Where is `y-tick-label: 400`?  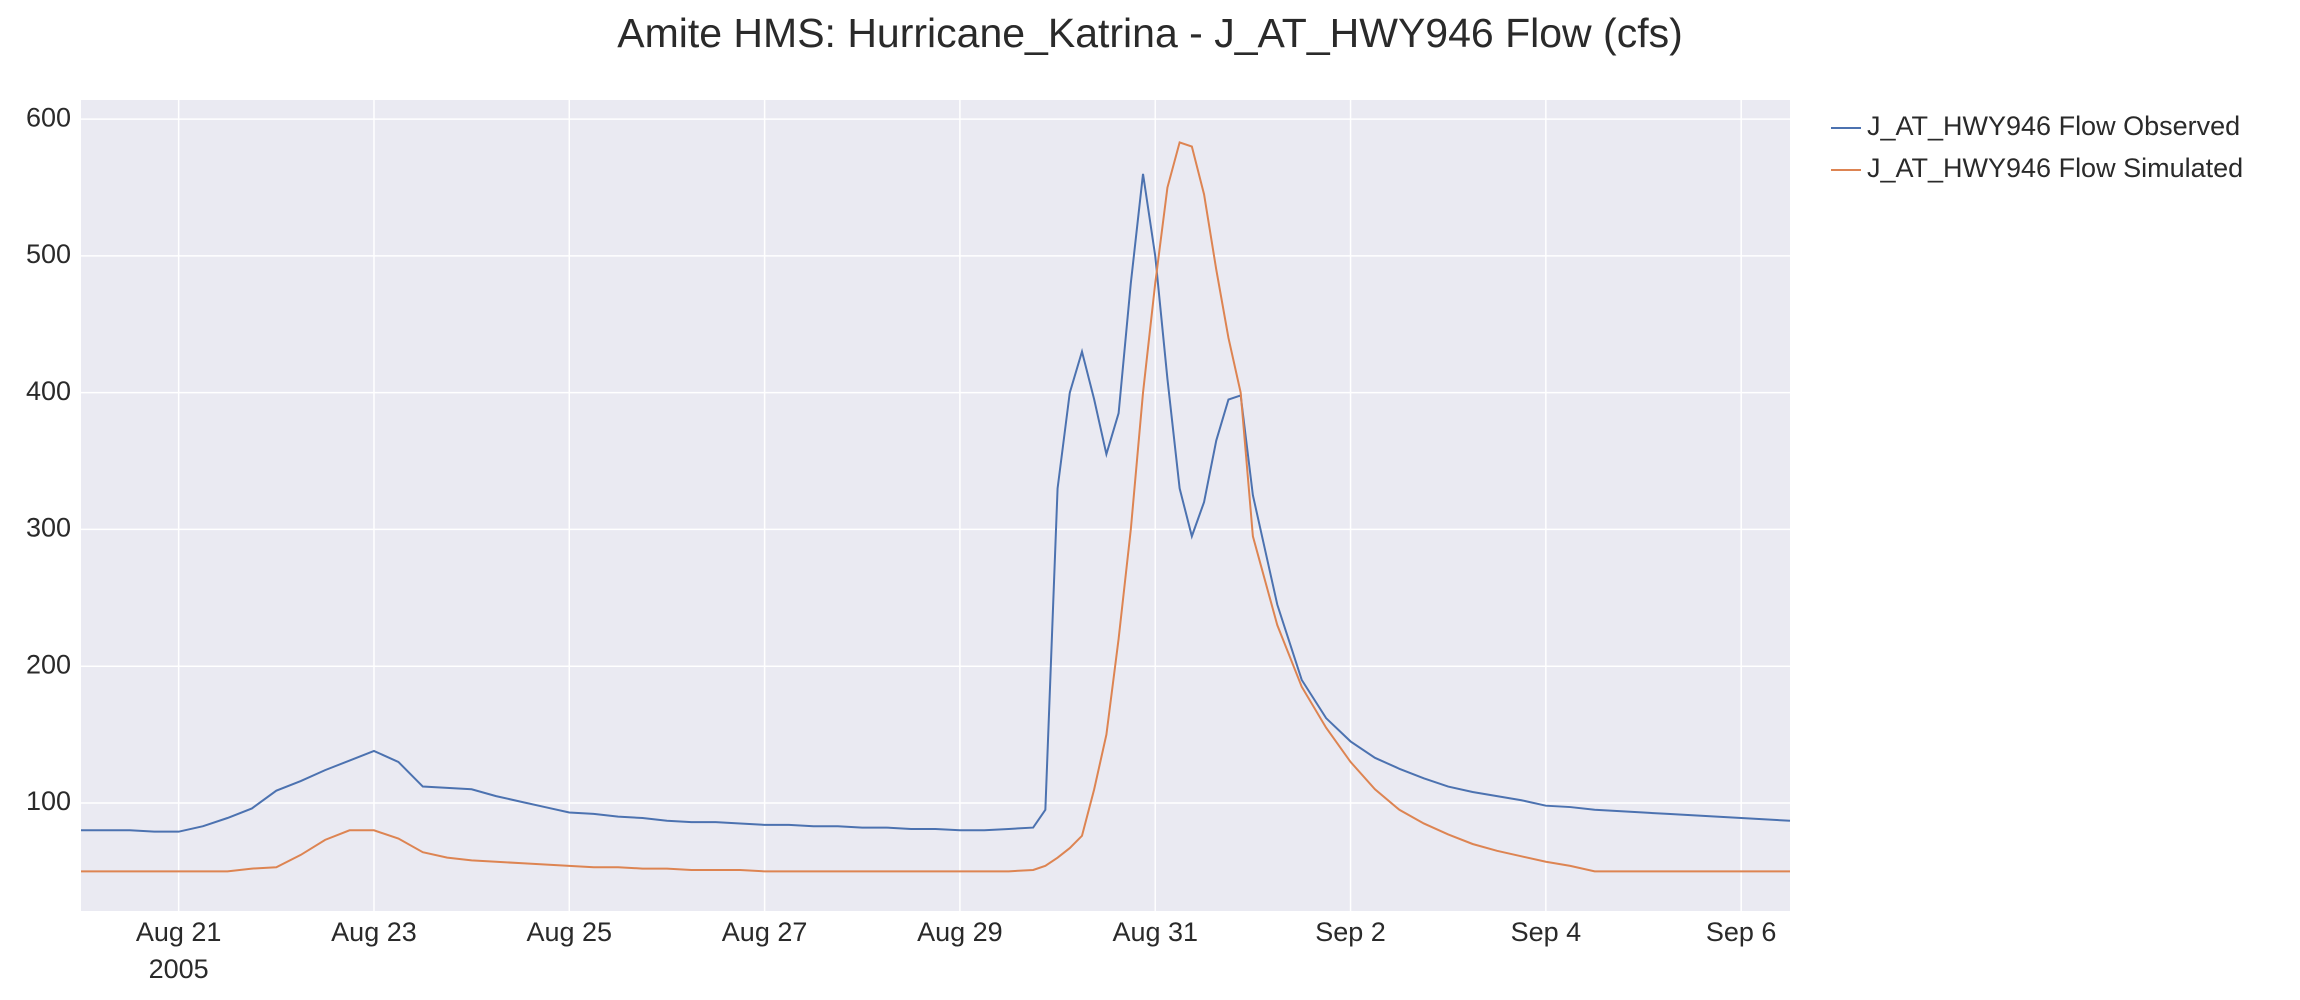
y-tick-label: 400 is located at coordinates (48, 391).